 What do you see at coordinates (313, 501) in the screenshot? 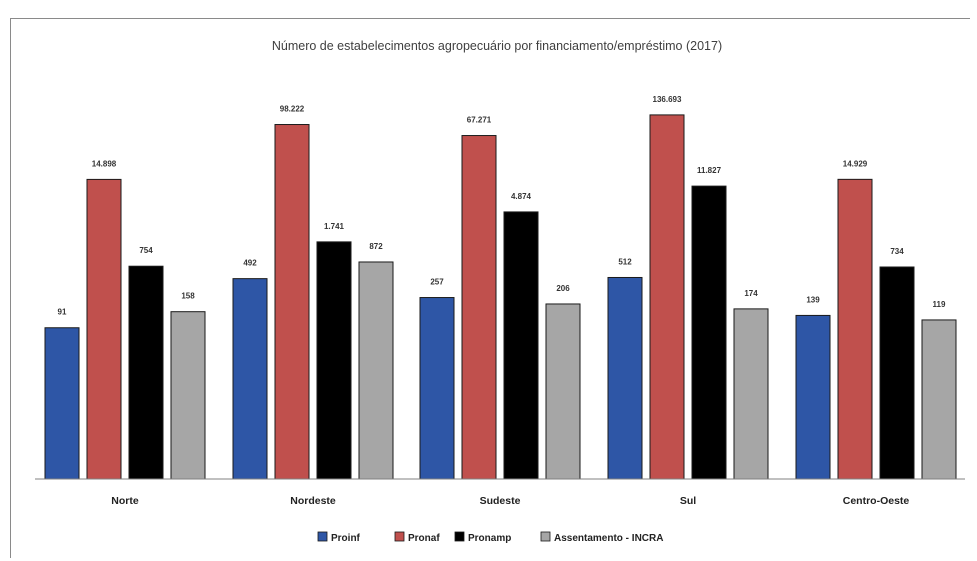
I see `category-label: Nordeste` at bounding box center [313, 501].